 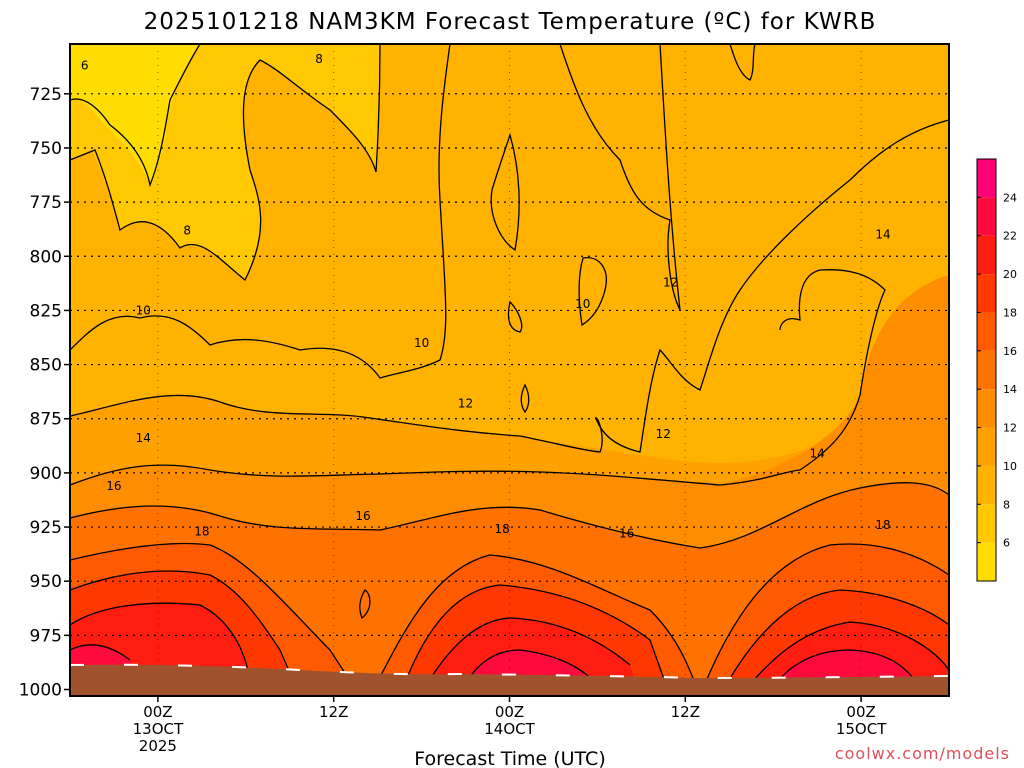 I want to click on y-tick-label: 800, so click(x=46, y=257).